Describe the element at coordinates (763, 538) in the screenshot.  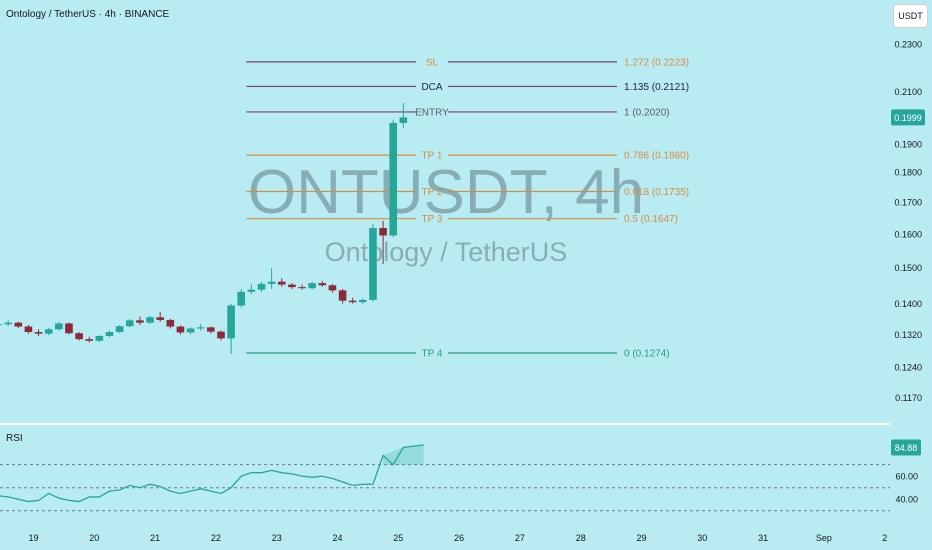
I see `time-tick-label: 31` at that location.